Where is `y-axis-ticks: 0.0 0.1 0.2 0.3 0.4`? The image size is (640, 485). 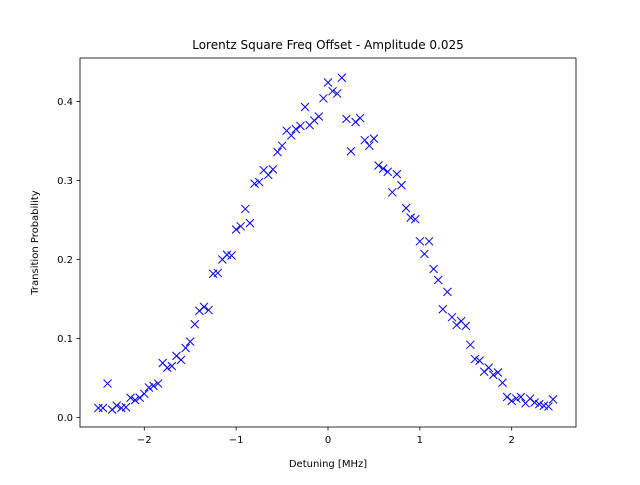
y-axis-ticks: 0.0 0.1 0.2 0.3 0.4 is located at coordinates (68, 260).